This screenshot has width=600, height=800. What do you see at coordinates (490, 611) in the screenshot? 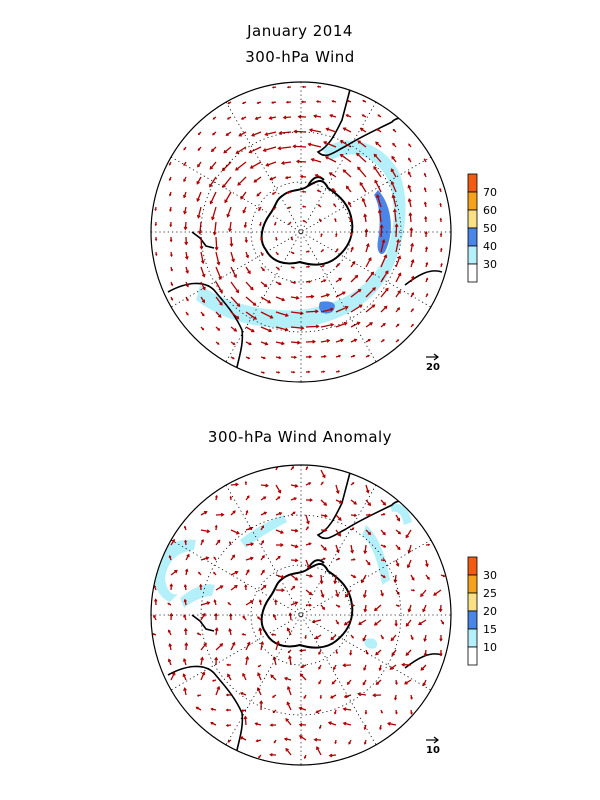
I see `colorbar-tick-label: 20` at bounding box center [490, 611].